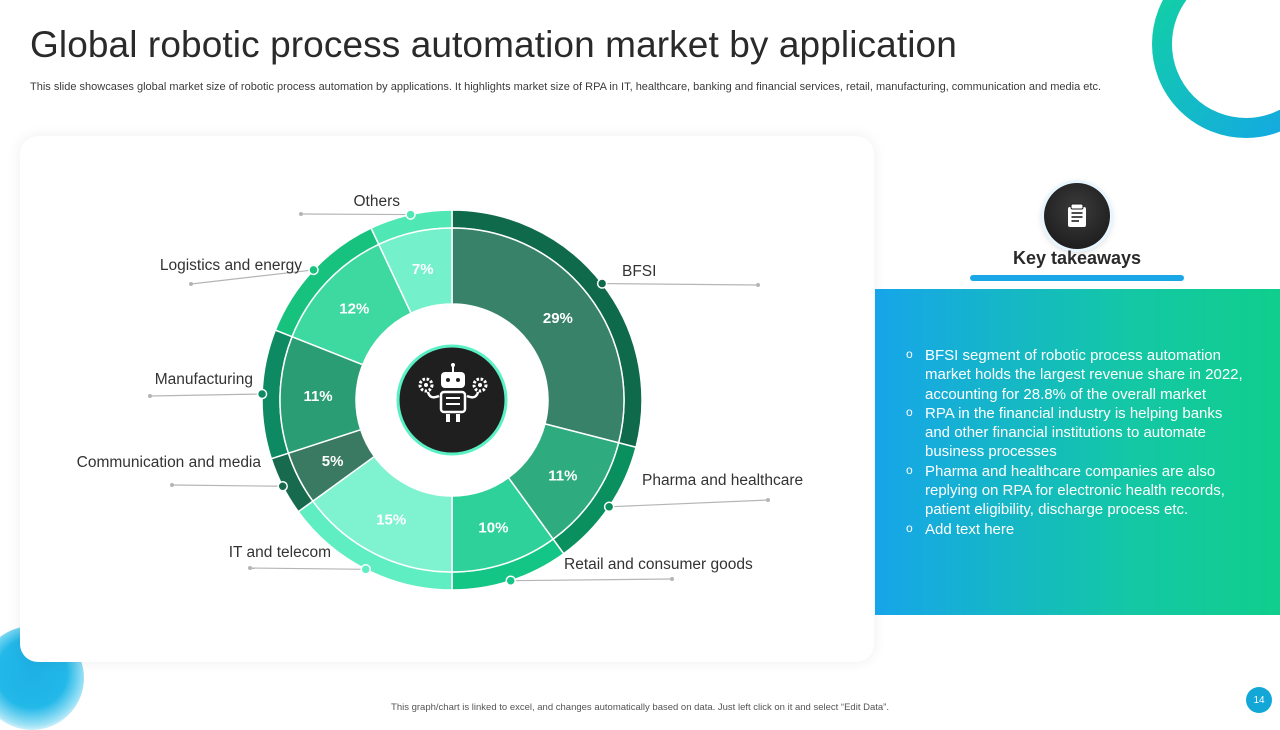 The width and height of the screenshot is (1280, 730). I want to click on callout-end-others, so click(301, 214).